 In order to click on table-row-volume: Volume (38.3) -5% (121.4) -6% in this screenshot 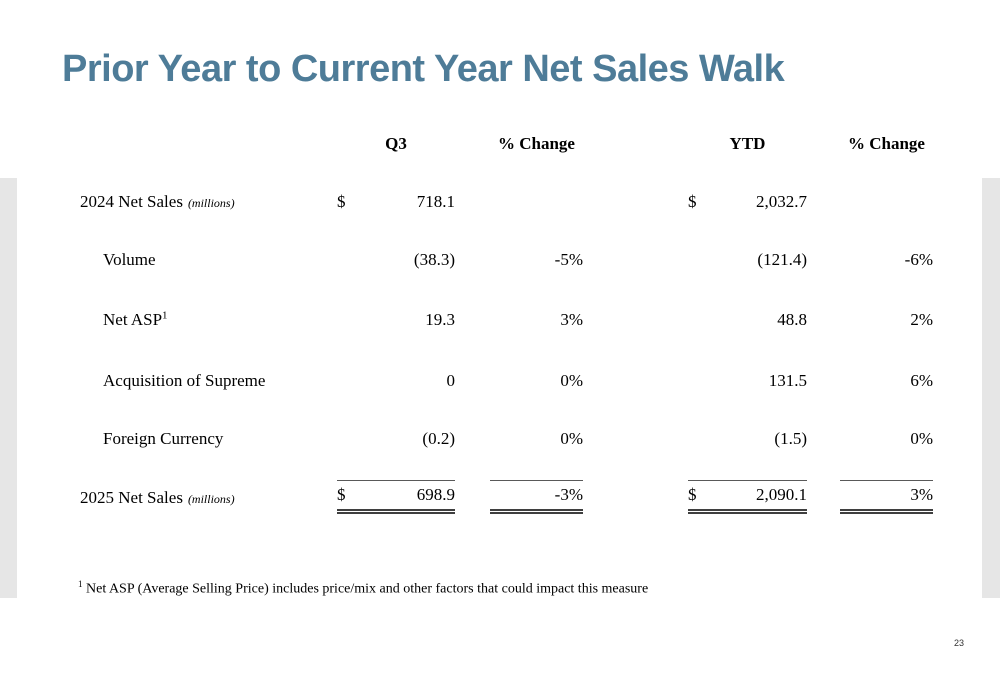, I will do `click(500, 261)`.